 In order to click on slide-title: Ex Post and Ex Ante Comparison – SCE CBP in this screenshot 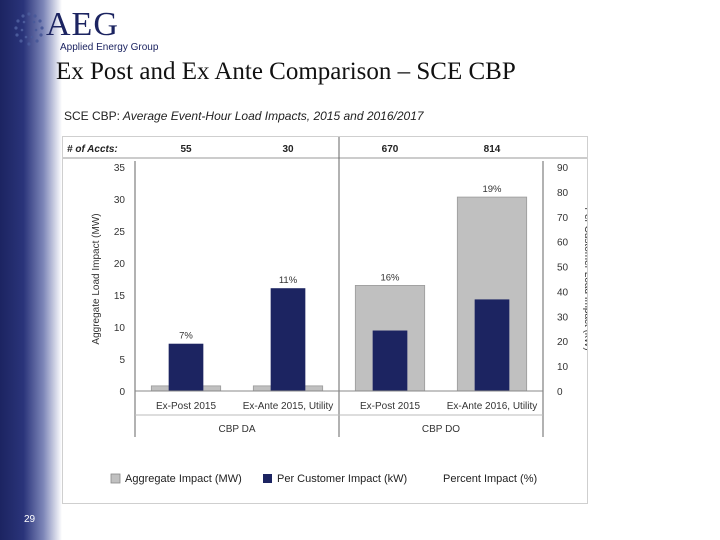, I will do `click(286, 71)`.